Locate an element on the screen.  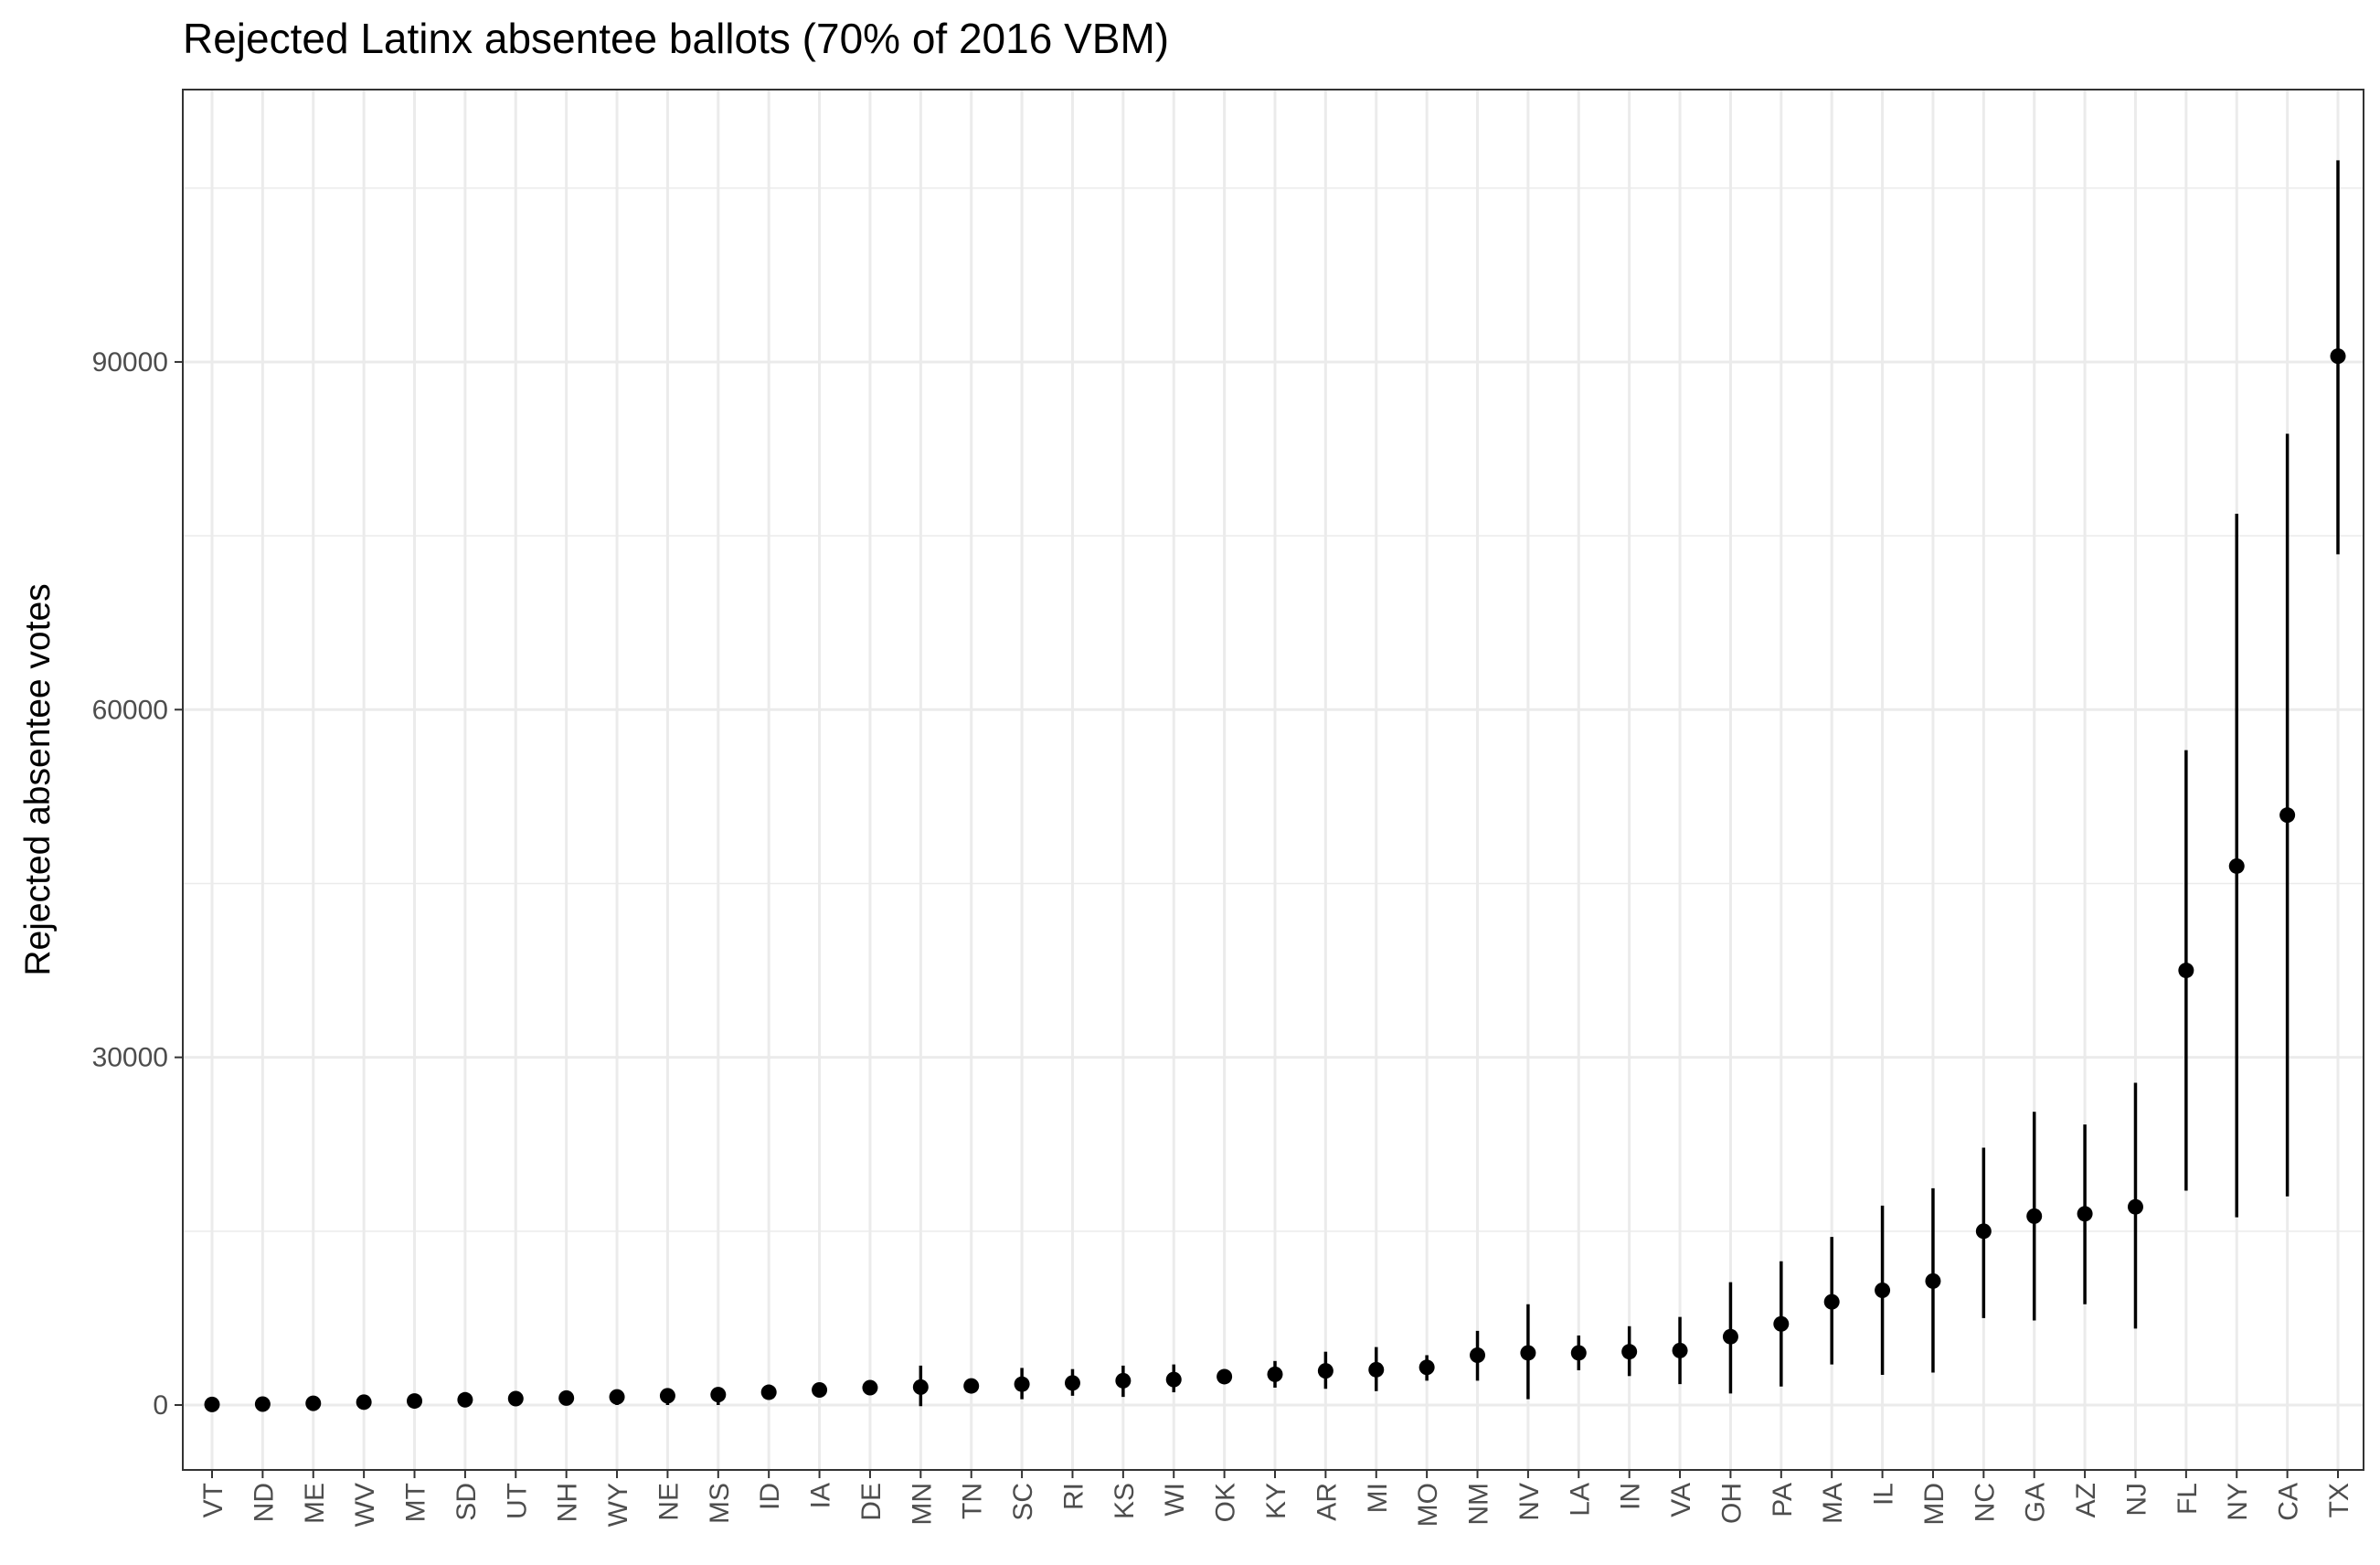
x-tick-label: MI is located at coordinates (1378, 1498).